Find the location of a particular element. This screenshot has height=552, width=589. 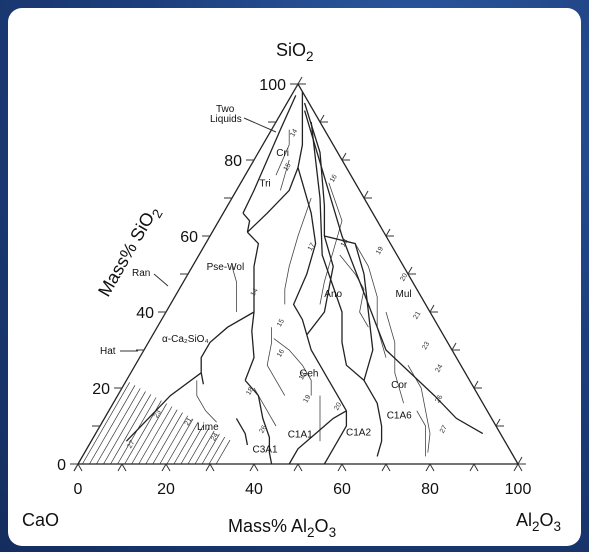

left-tick-label: 40 is located at coordinates (145, 313).